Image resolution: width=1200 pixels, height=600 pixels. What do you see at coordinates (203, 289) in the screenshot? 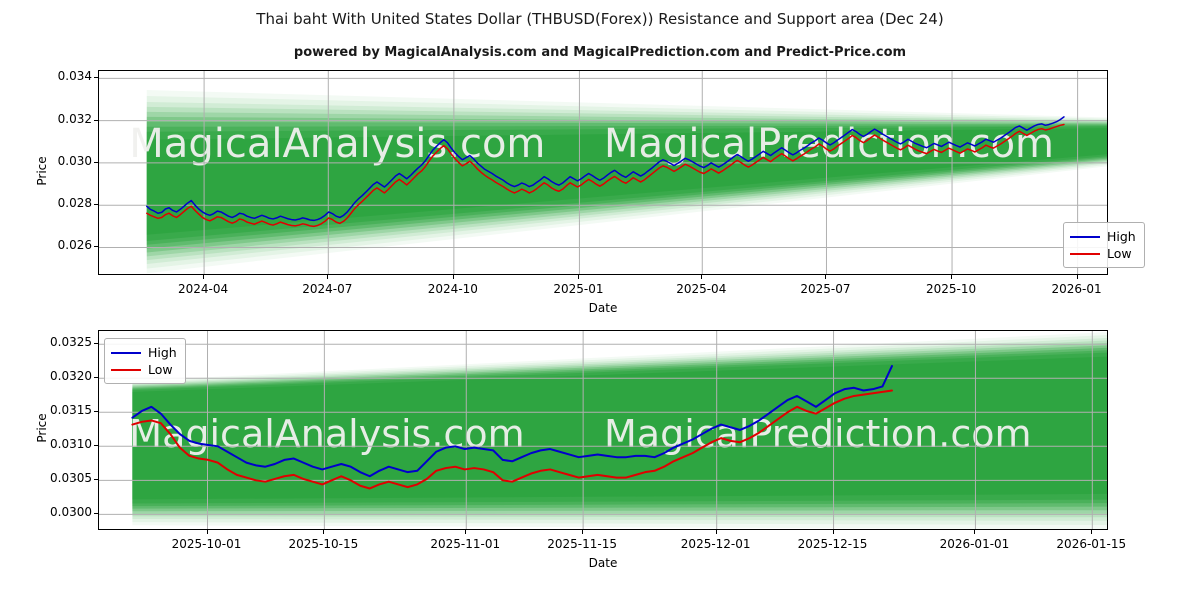
I see `x-tick-label: 2024-04` at bounding box center [203, 289].